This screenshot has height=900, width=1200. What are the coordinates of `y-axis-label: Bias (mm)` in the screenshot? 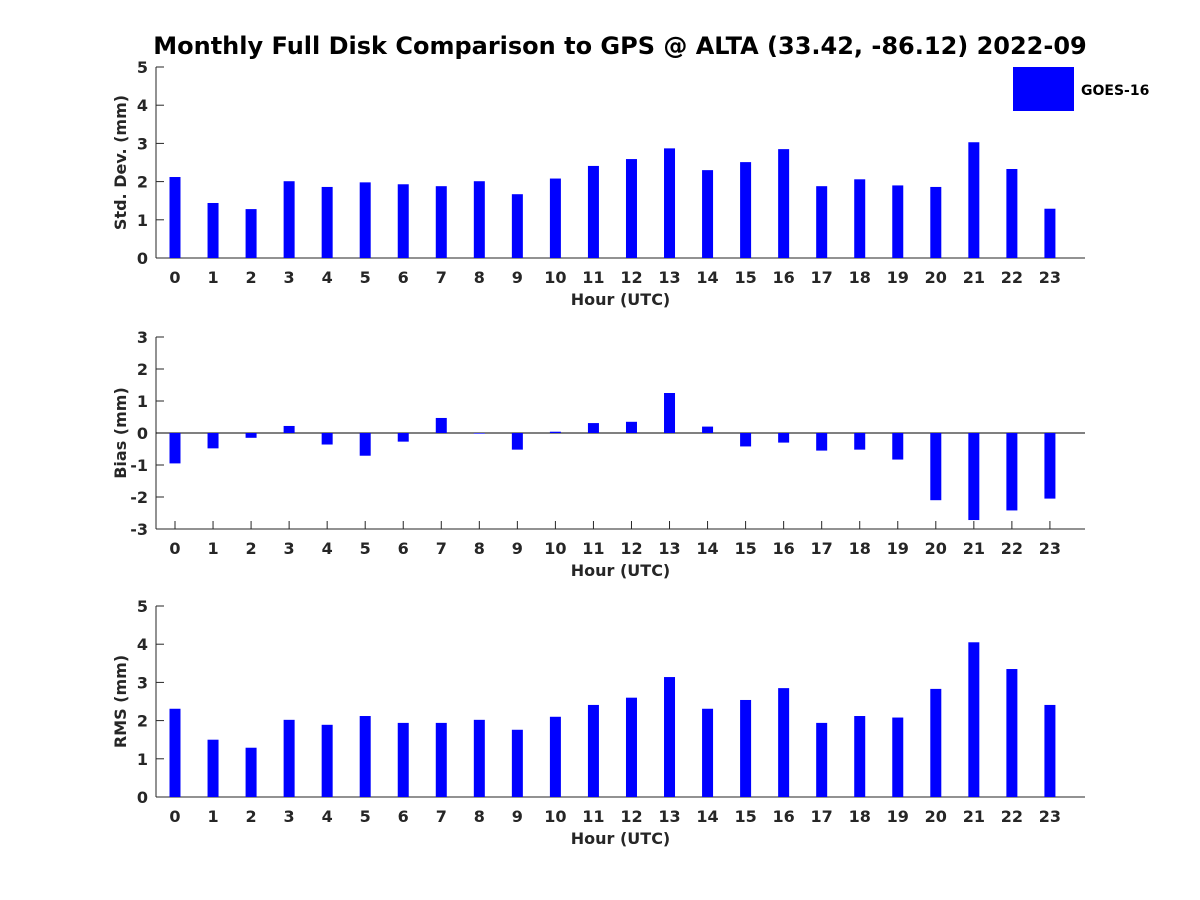 It's located at (120, 433).